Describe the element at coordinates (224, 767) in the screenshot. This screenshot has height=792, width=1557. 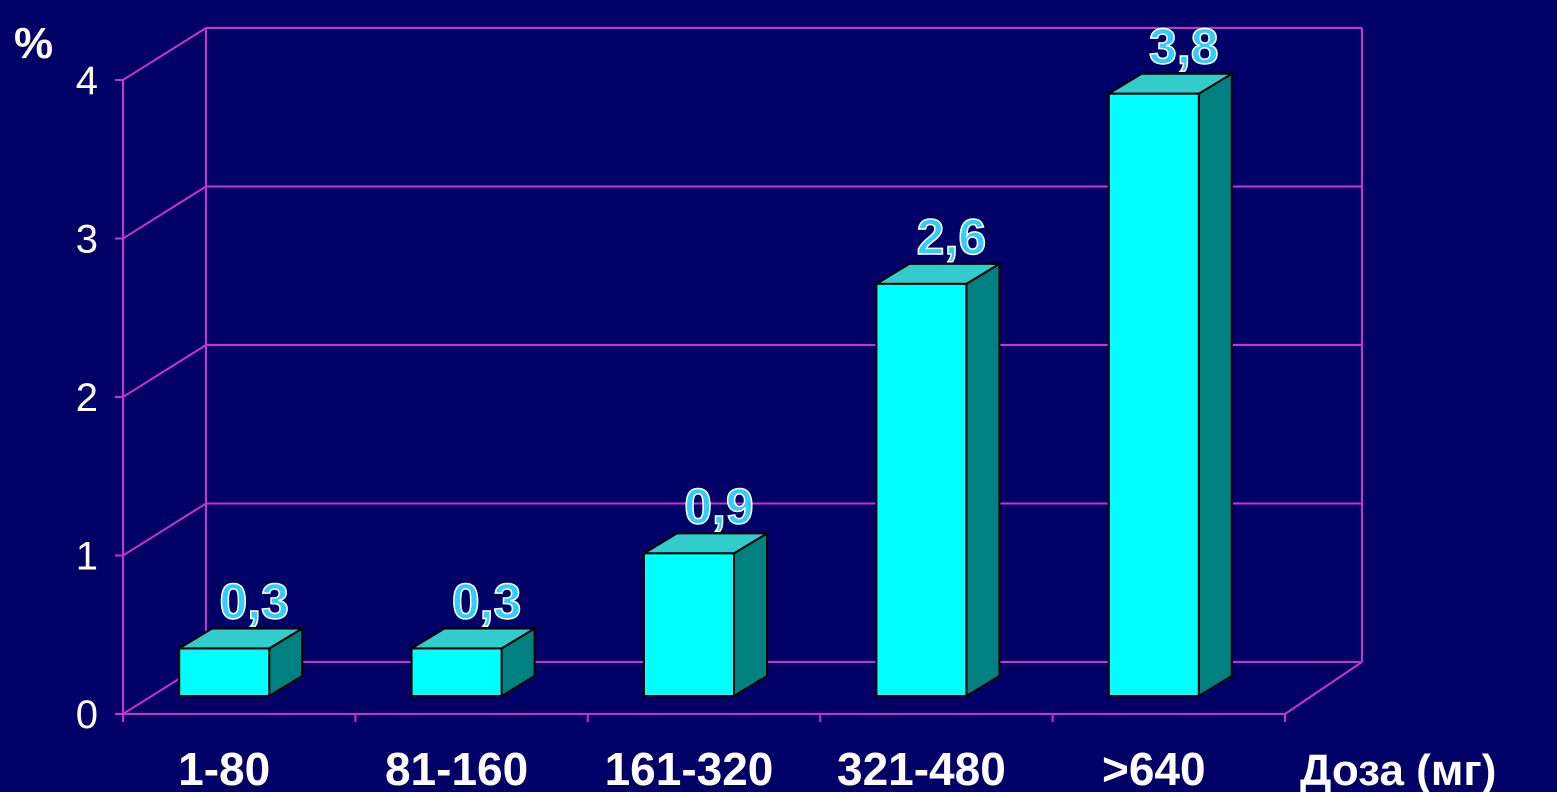
I see `x-tick-label: 1-80` at that location.